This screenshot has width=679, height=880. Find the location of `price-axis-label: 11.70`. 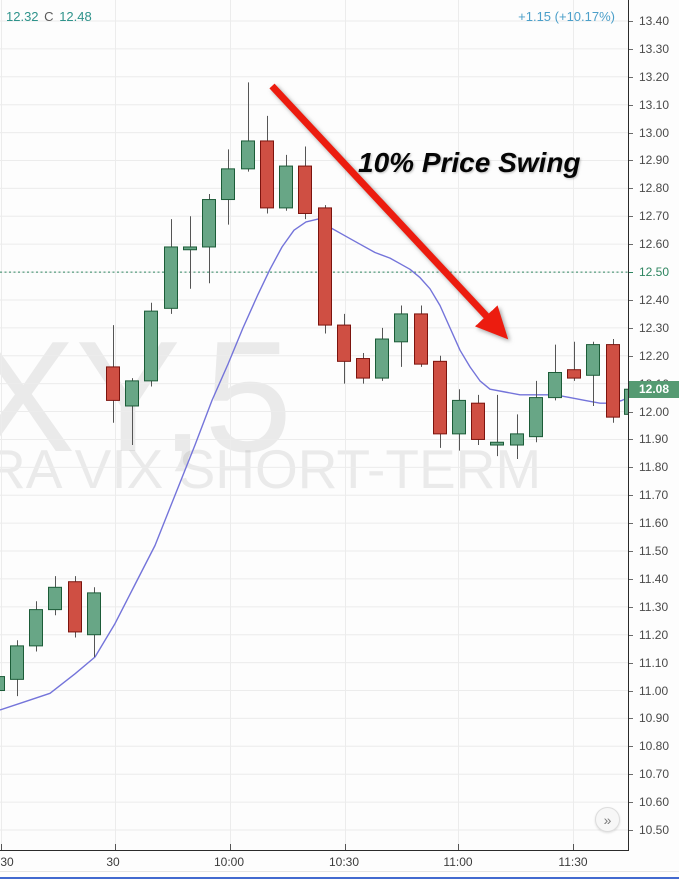

price-axis-label: 11.70 is located at coordinates (654, 495).